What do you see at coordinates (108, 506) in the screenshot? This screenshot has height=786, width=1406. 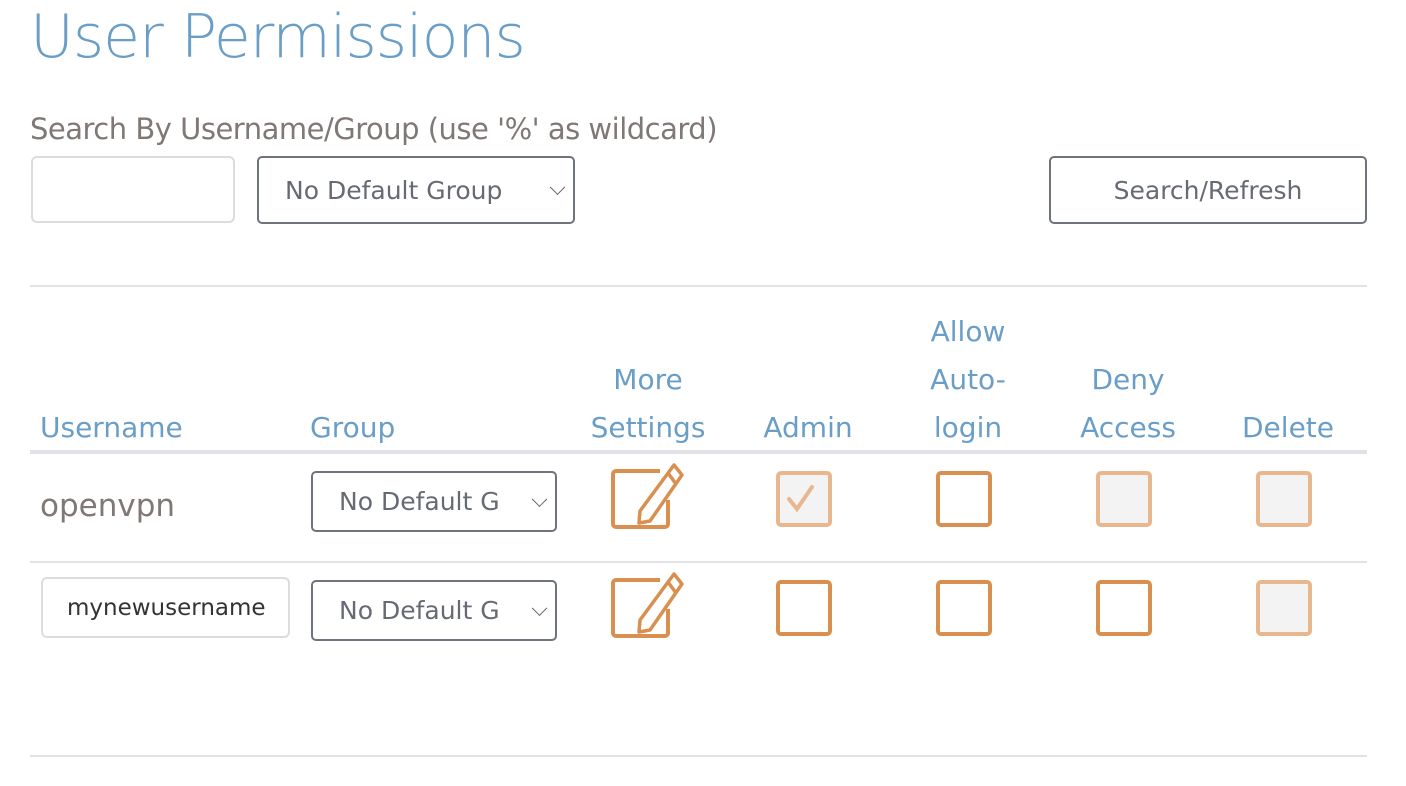 I see `username-text: openvpn` at bounding box center [108, 506].